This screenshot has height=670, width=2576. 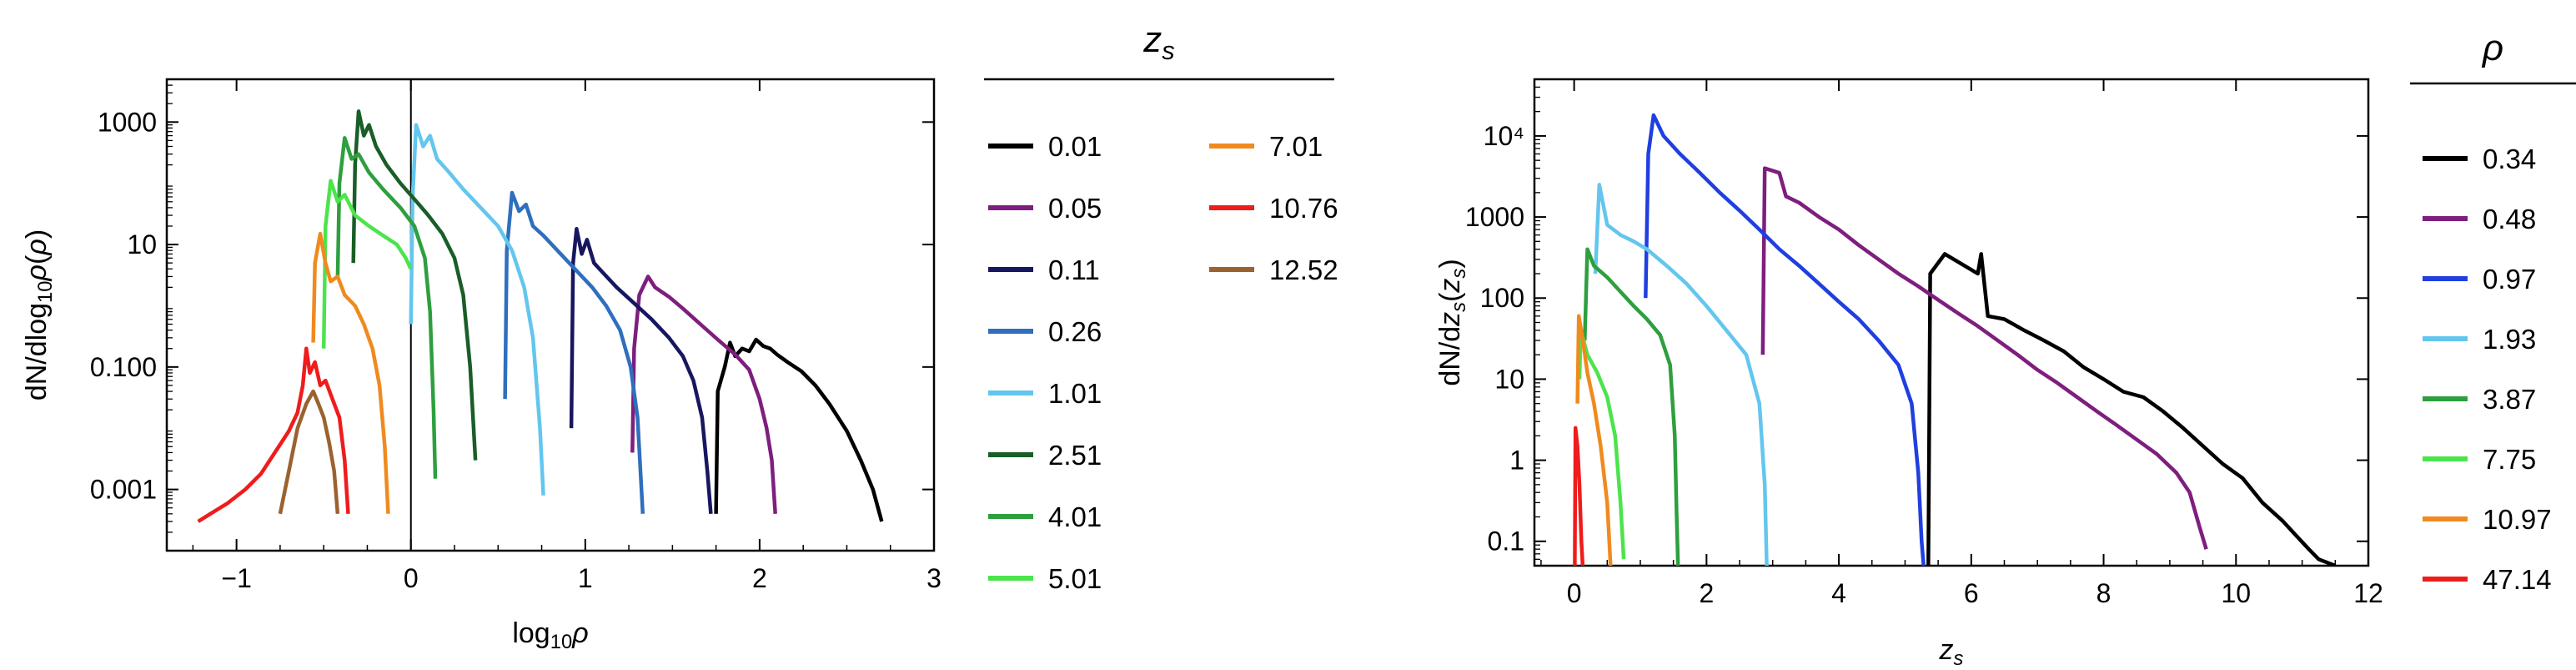 What do you see at coordinates (1951, 652) in the screenshot?
I see `x-axis-label: zs` at bounding box center [1951, 652].